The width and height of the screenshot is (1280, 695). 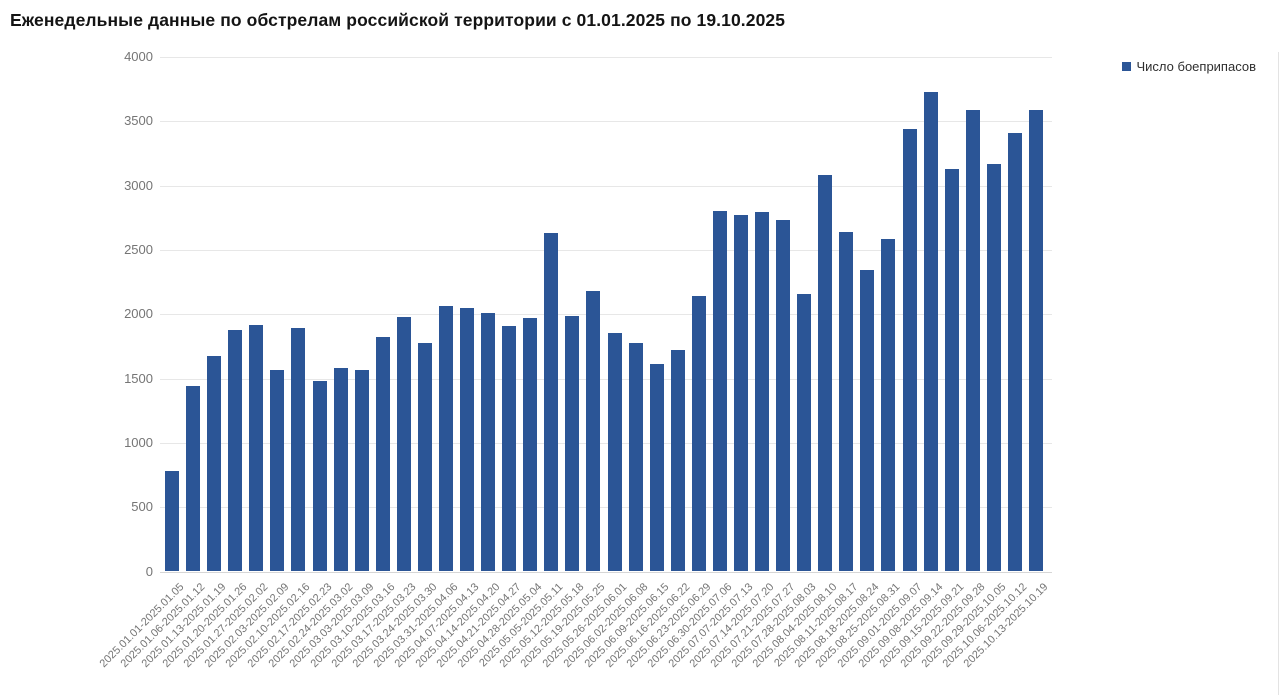 I want to click on x-axis-line, so click(x=606, y=572).